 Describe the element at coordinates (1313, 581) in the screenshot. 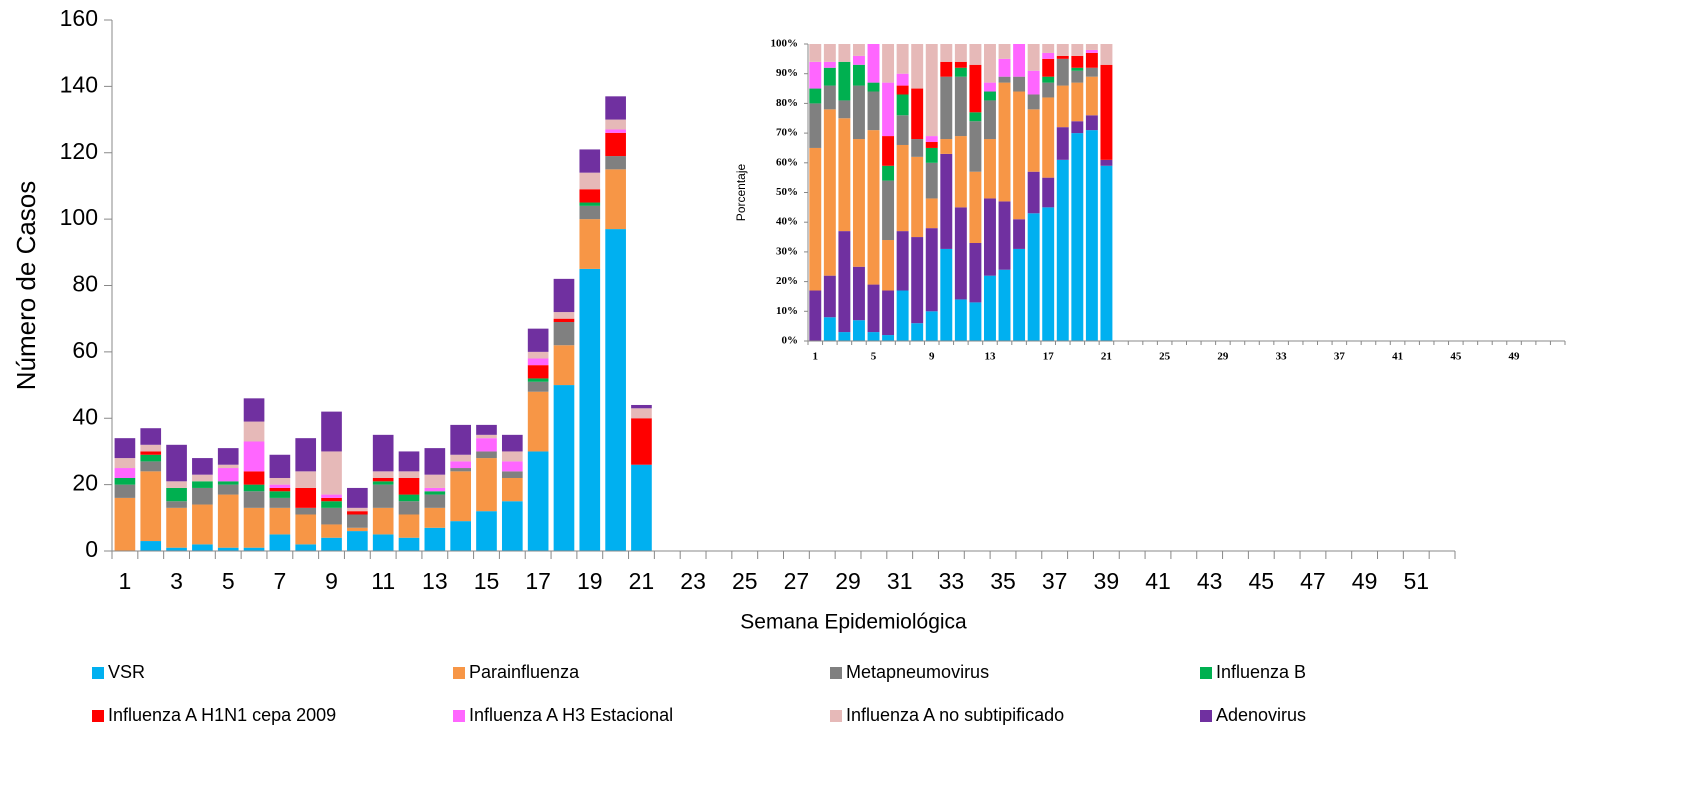

I see `x-tick-label: 47` at that location.